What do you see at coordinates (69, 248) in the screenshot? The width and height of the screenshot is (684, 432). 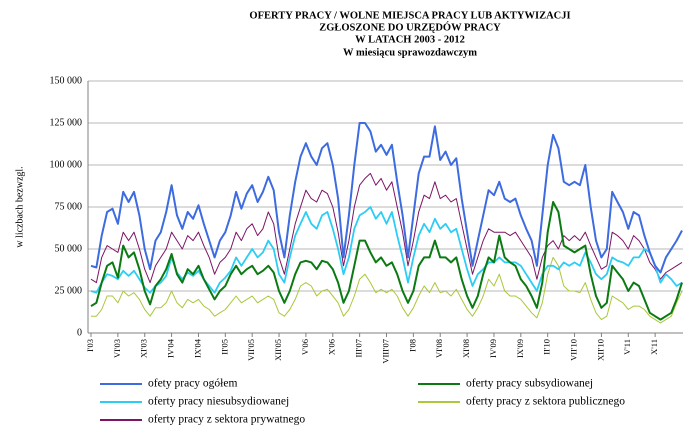 I see `y-tick-label: 50 000` at bounding box center [69, 248].